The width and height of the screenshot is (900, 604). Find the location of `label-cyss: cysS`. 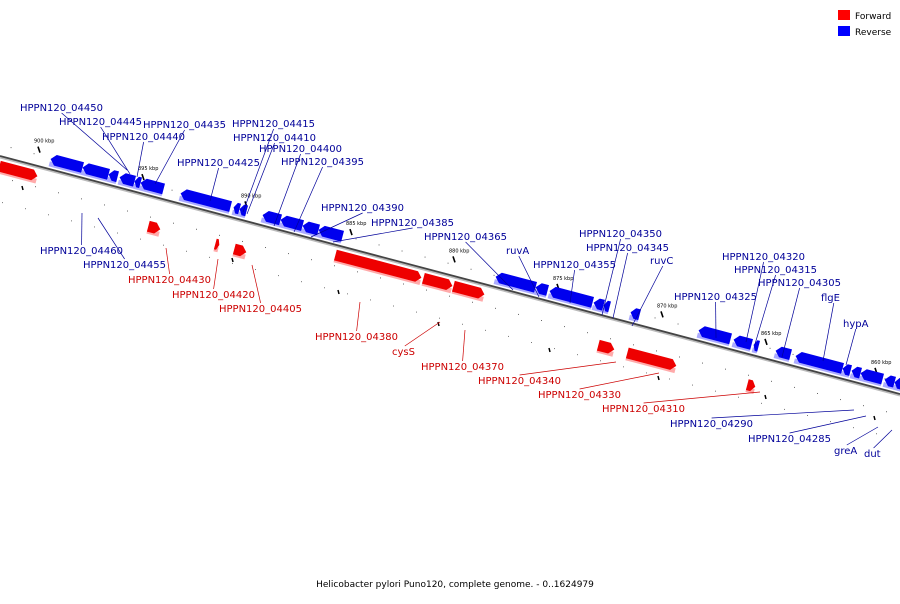

label-cyss: cysS is located at coordinates (416, 340).